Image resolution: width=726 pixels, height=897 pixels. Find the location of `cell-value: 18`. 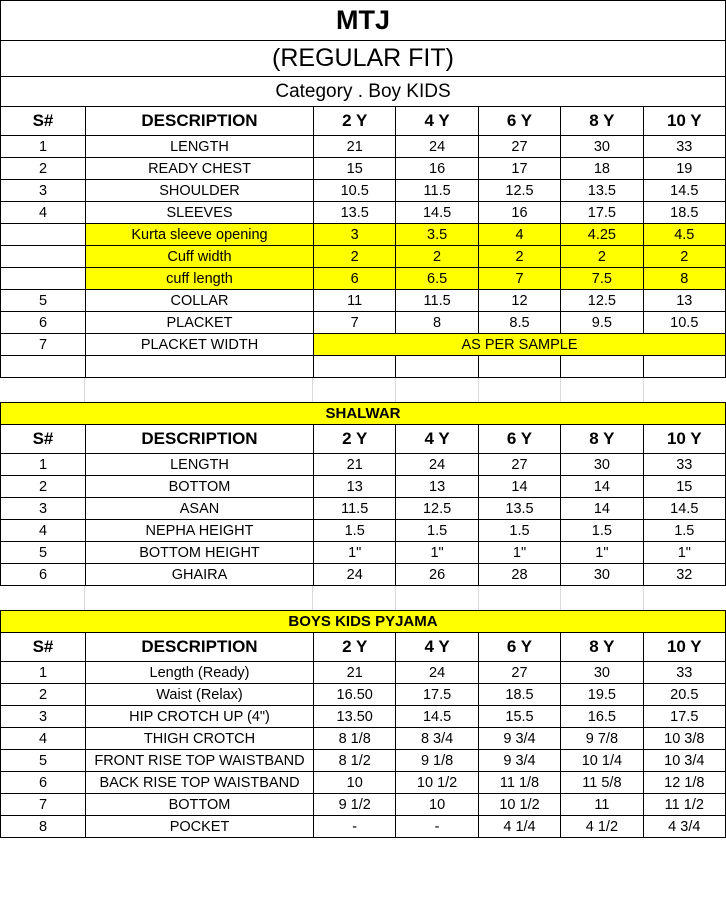

cell-value: 18 is located at coordinates (601, 168).